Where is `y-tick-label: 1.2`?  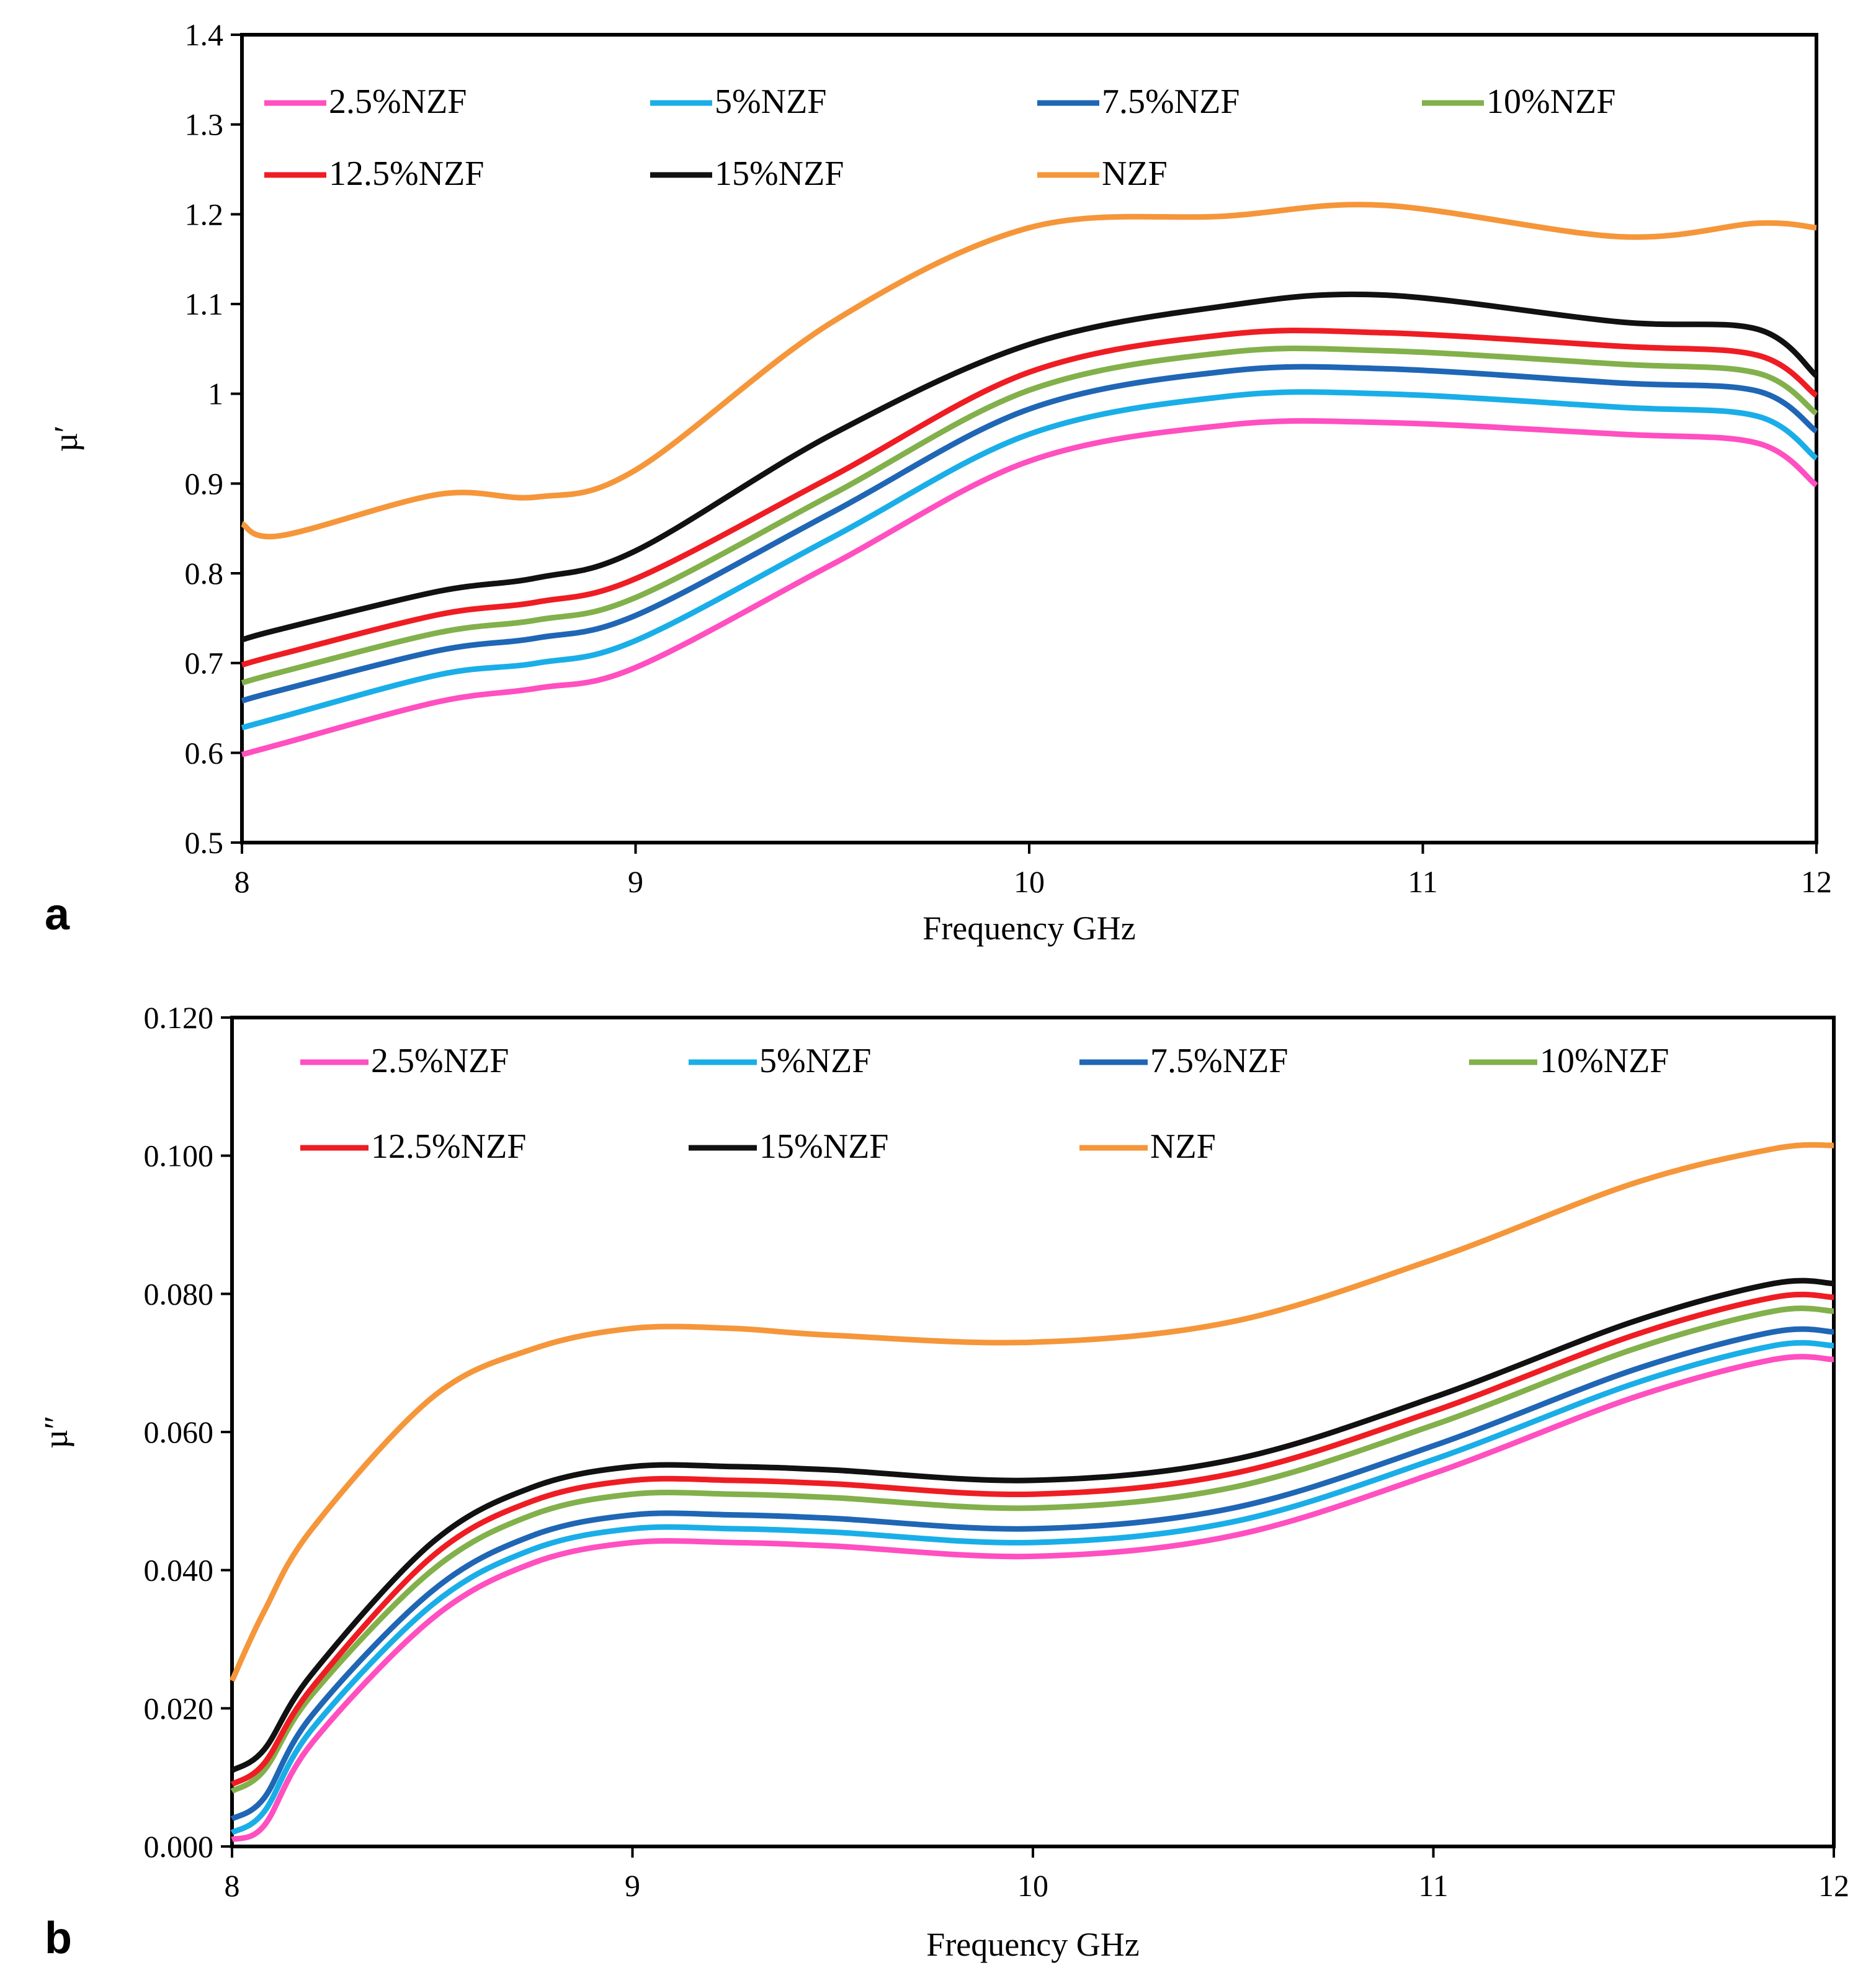 y-tick-label: 1.2 is located at coordinates (204, 214).